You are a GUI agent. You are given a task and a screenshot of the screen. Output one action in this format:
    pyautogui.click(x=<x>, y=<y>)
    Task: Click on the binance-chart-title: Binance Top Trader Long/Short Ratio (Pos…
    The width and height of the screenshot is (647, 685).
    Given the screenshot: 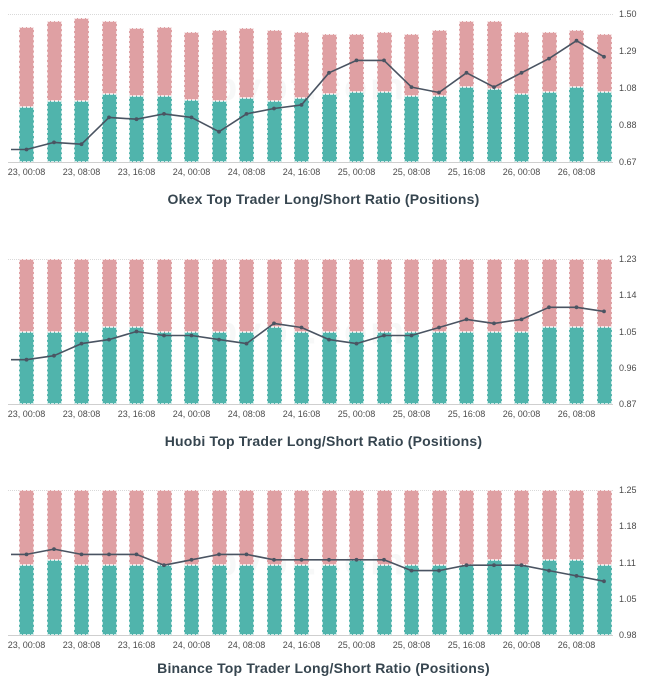 What is the action you would take?
    pyautogui.click(x=323, y=668)
    